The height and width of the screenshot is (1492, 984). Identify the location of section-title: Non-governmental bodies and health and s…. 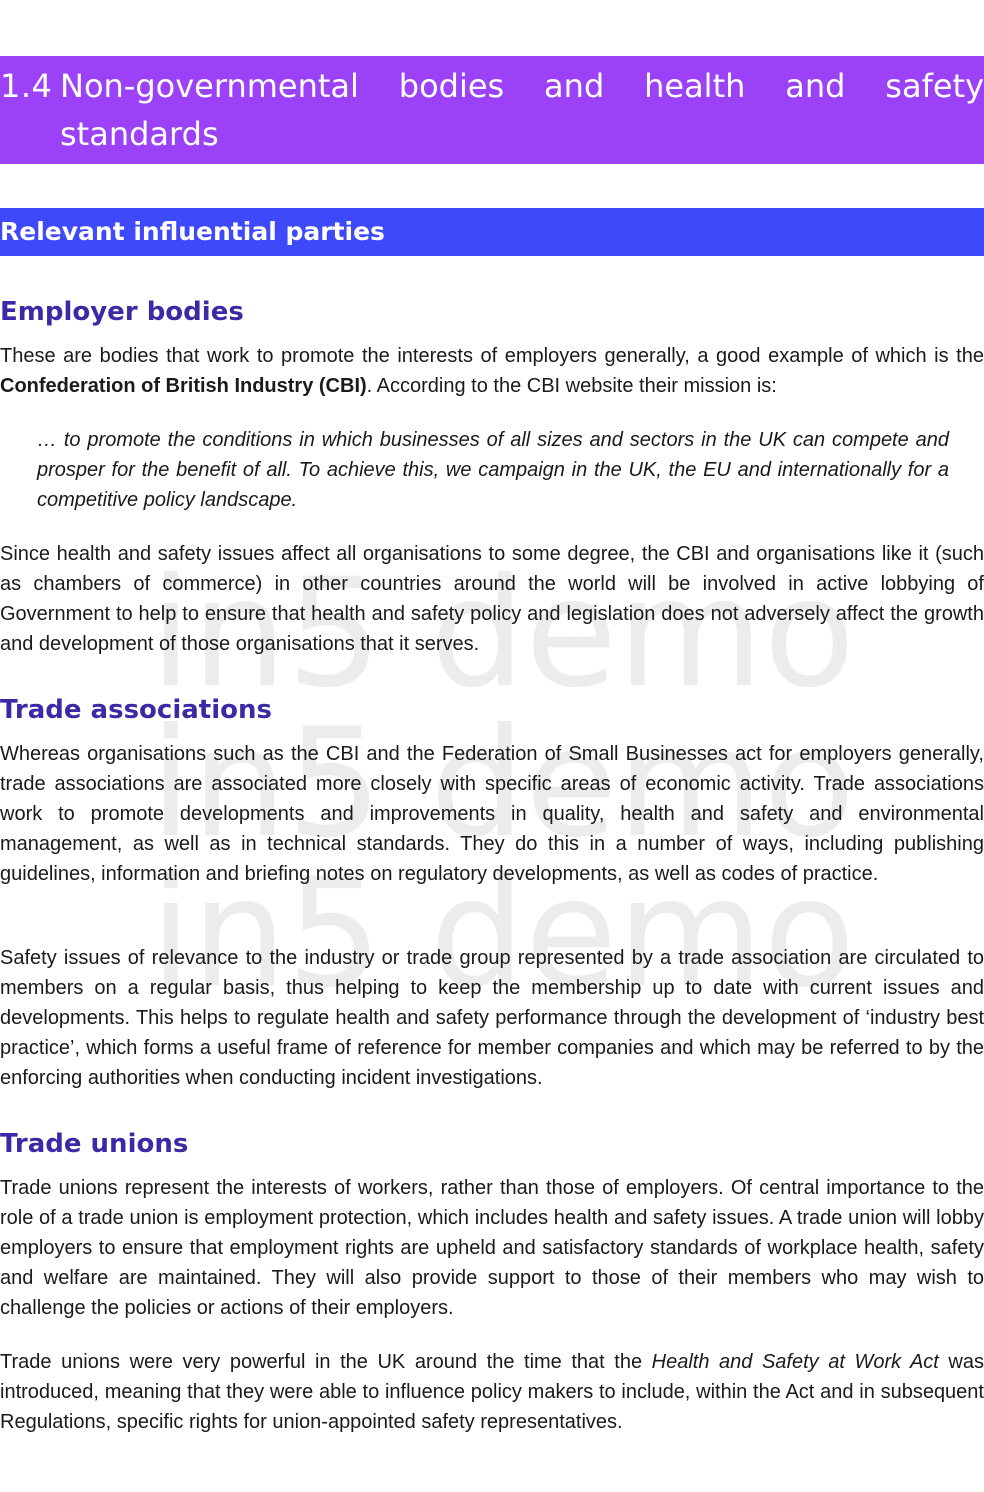
(522, 110).